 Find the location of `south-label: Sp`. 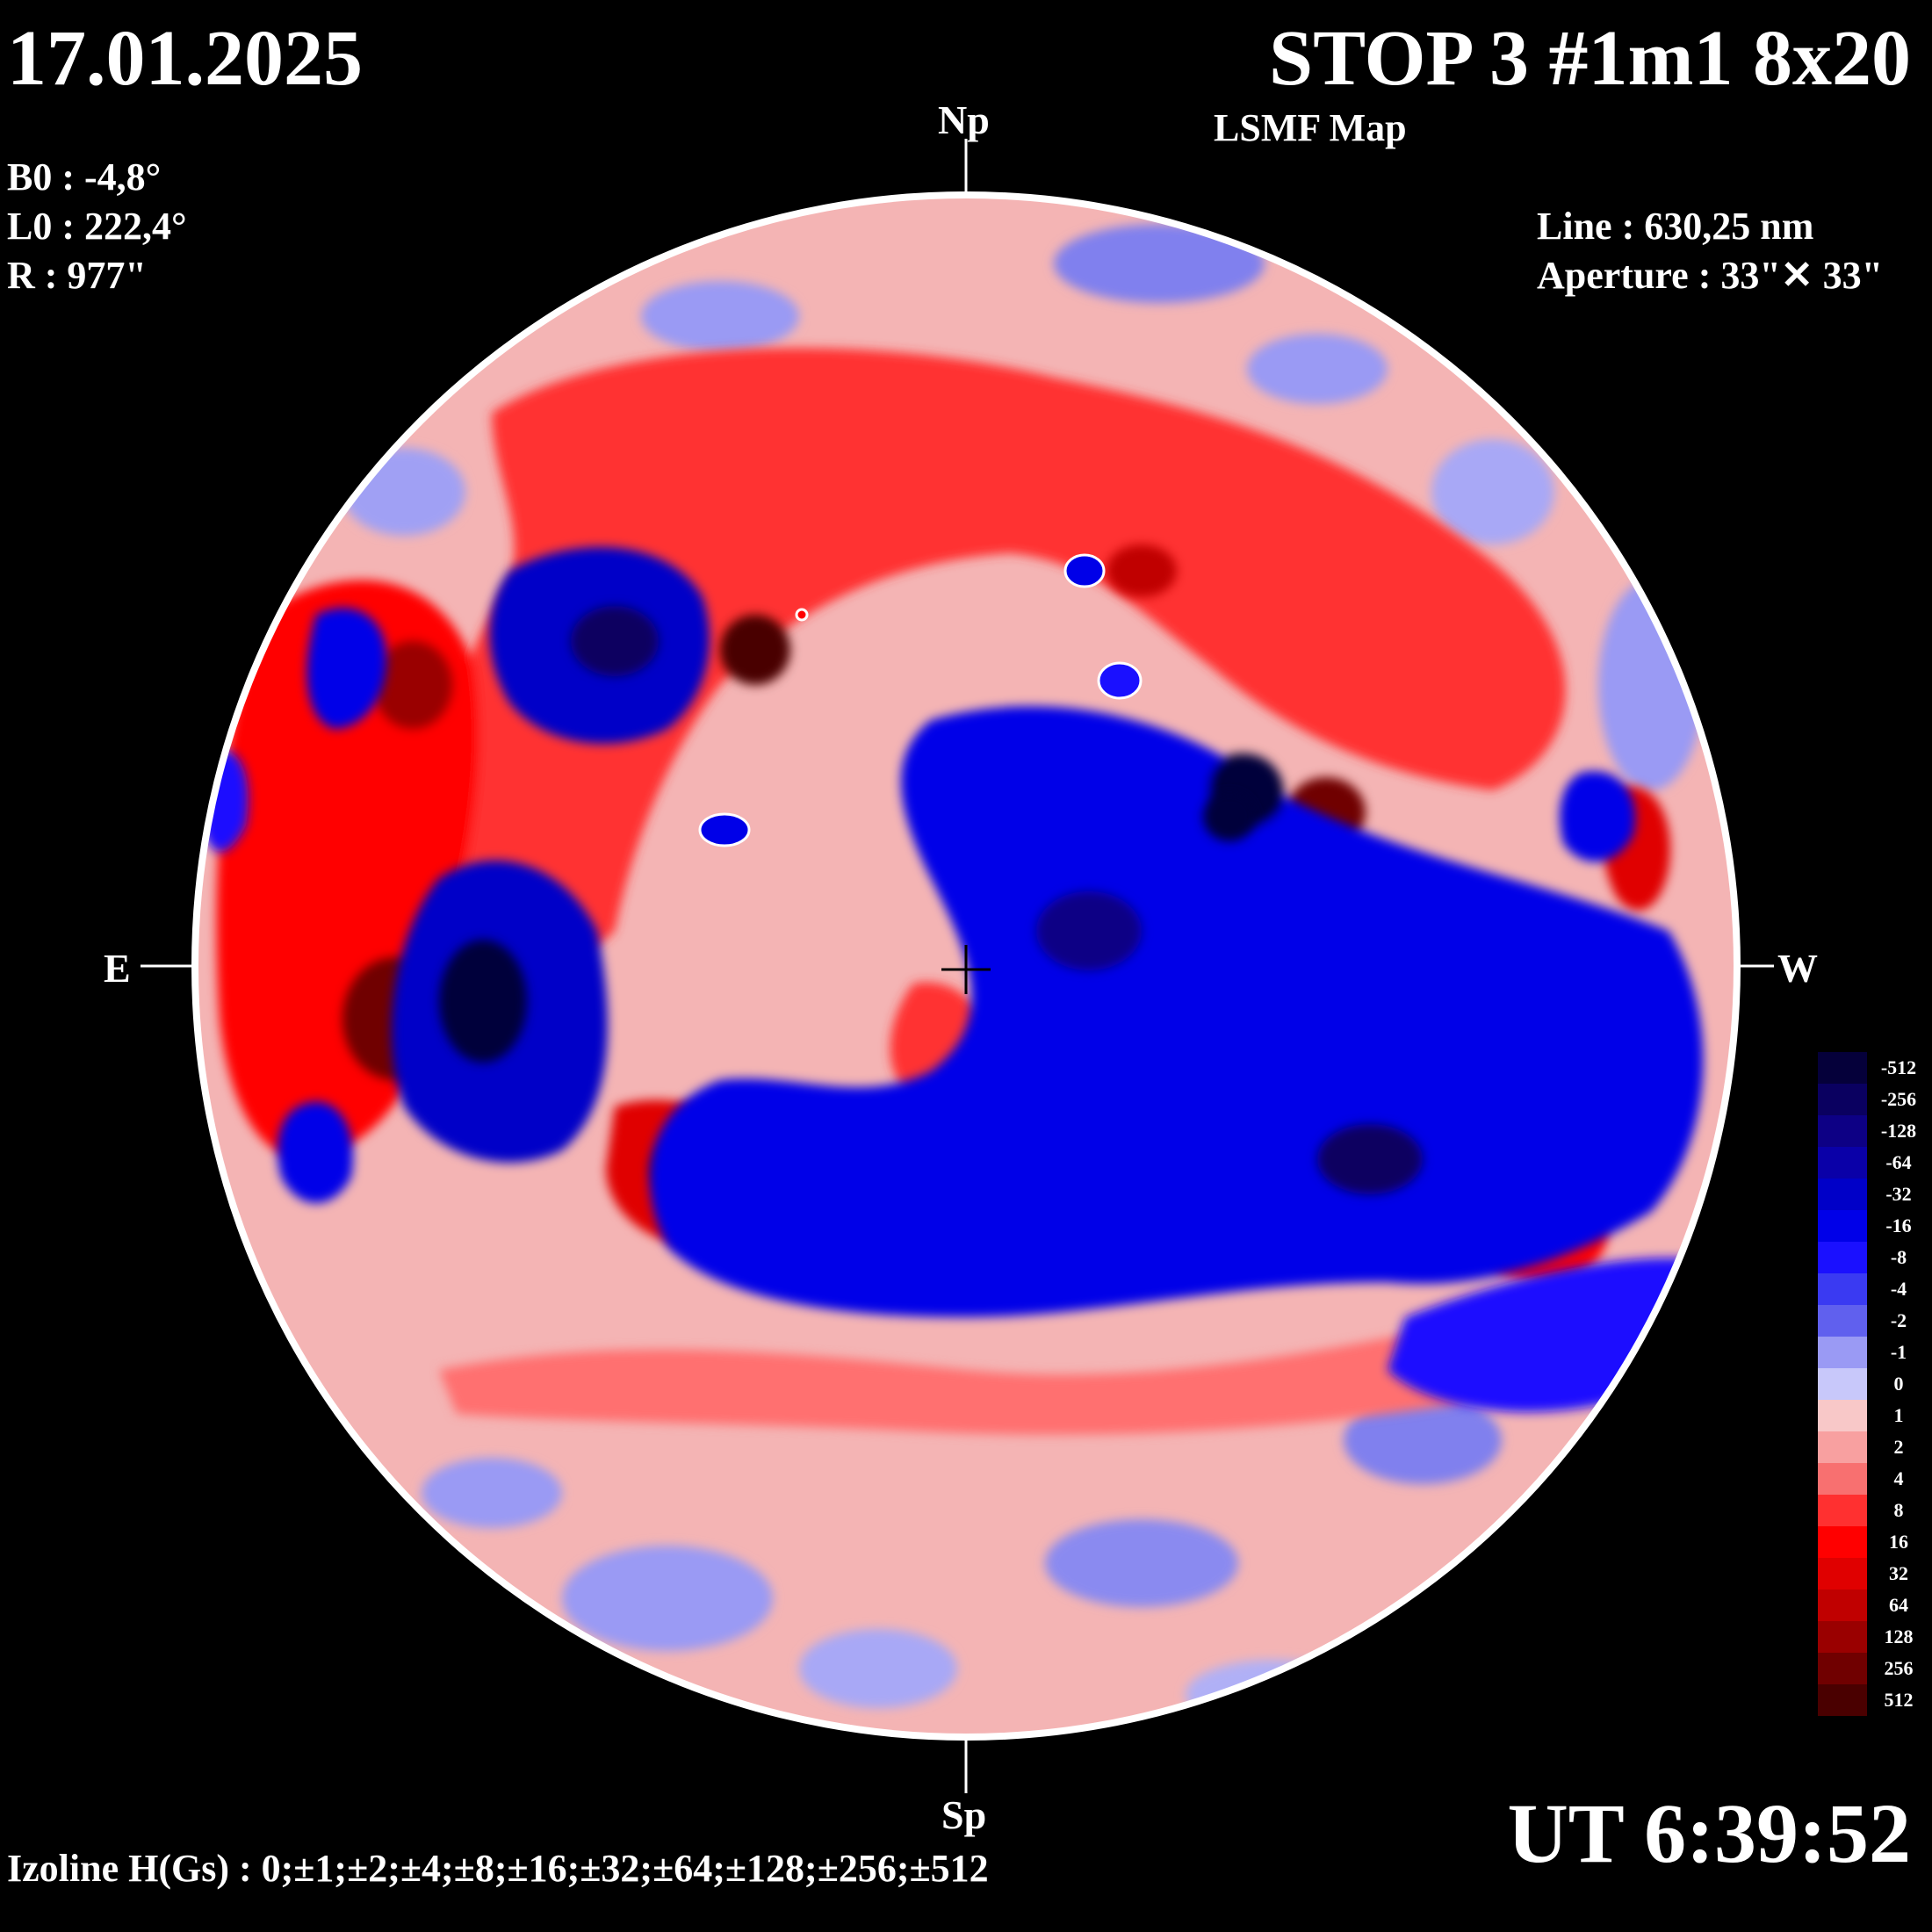

south-label: Sp is located at coordinates (964, 1814).